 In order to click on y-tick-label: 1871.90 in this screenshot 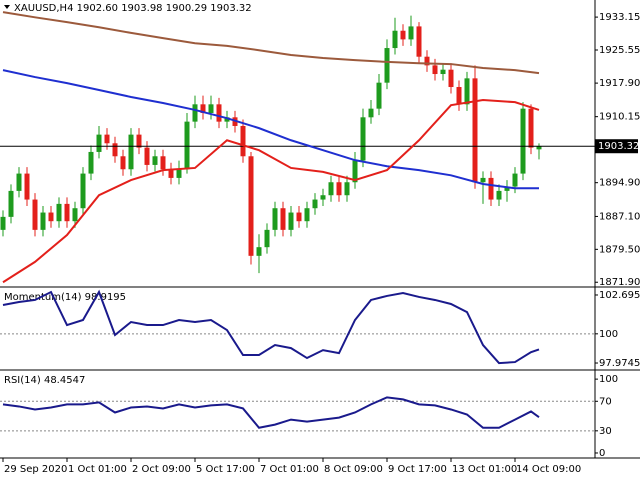, I will do `click(619, 282)`.